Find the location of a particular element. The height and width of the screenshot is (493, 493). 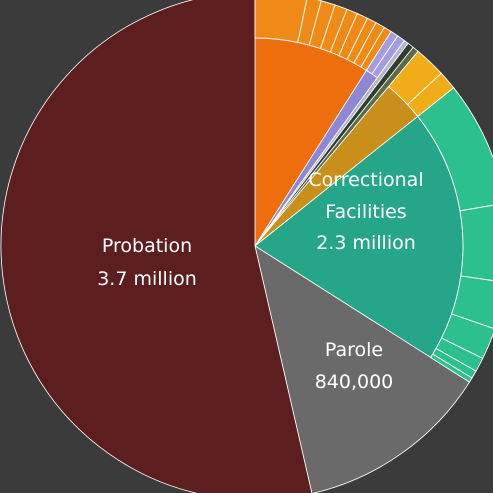

facilities-label-name-1: Correctional is located at coordinates (365, 180).